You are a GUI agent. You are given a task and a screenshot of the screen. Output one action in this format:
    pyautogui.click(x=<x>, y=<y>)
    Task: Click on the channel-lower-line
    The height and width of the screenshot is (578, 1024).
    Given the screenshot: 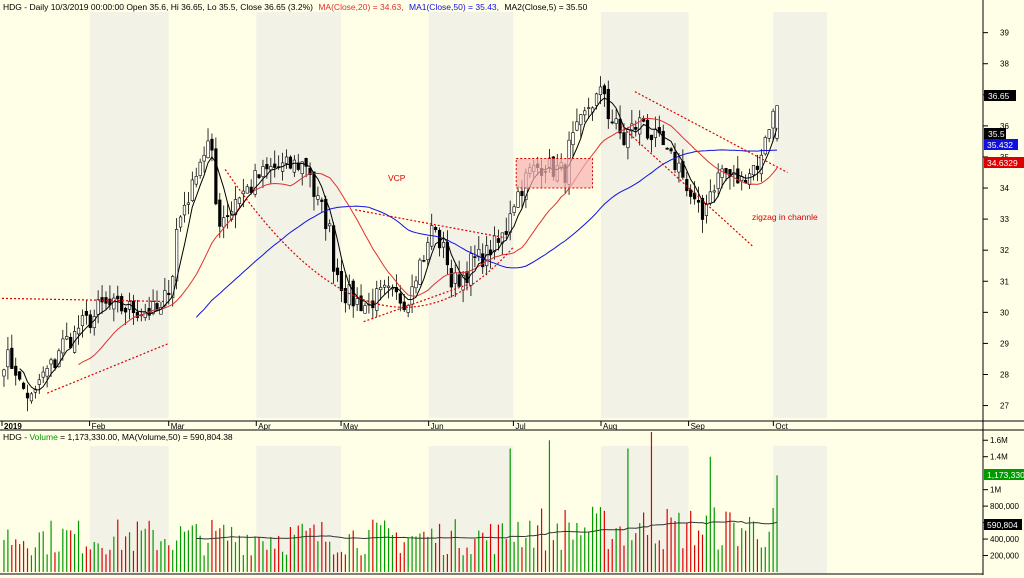 What is the action you would take?
    pyautogui.click(x=687, y=186)
    